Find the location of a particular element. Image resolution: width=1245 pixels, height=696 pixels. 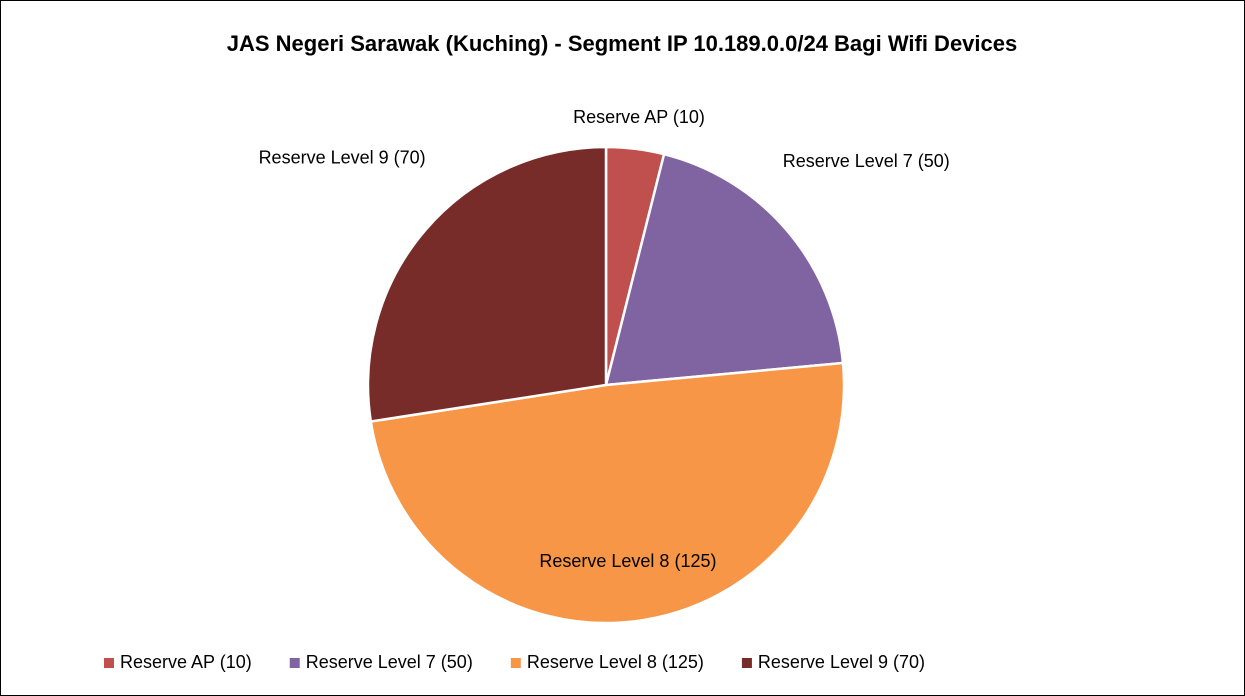

data-label: Reserve Level 9 (70) is located at coordinates (342, 158).